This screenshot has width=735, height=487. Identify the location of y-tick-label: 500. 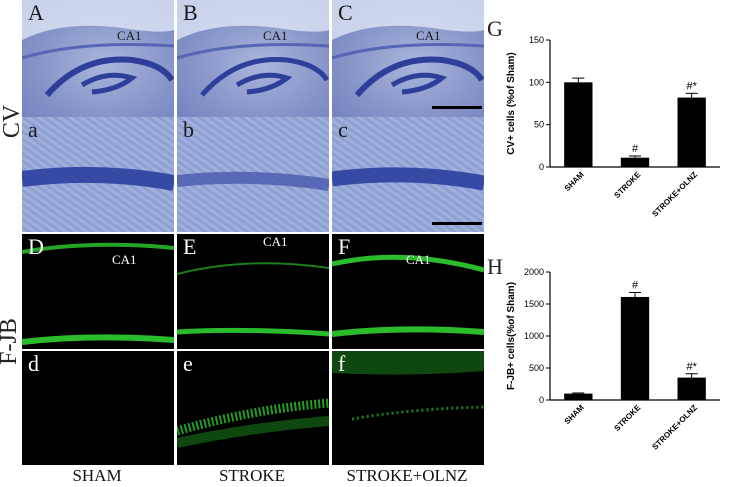
(536, 368).